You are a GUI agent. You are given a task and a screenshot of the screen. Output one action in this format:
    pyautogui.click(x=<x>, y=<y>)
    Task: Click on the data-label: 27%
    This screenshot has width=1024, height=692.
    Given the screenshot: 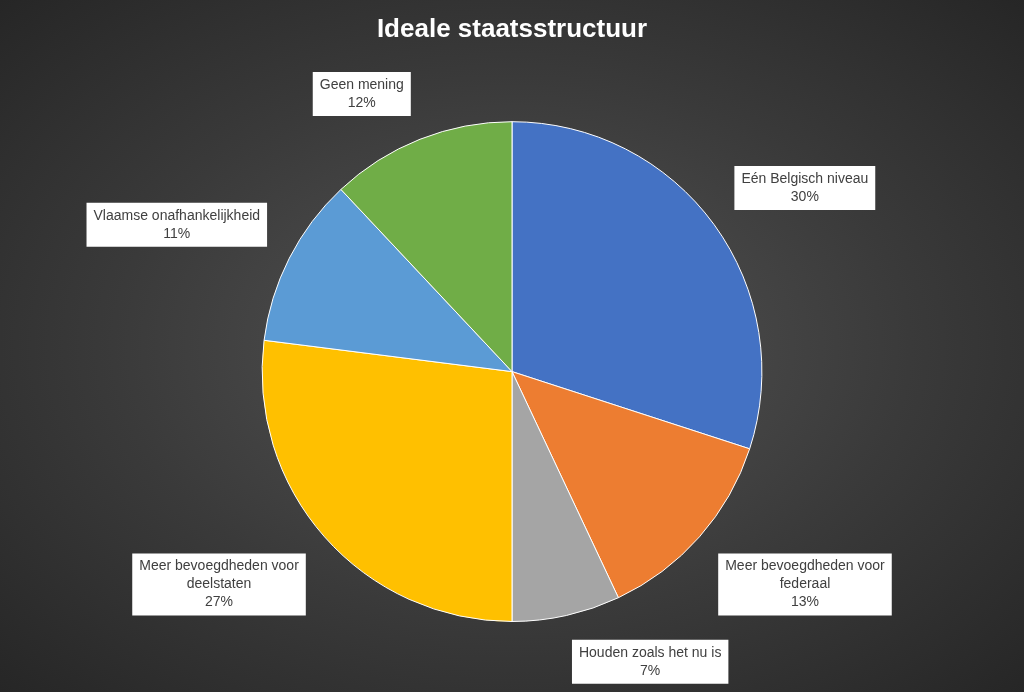 What is the action you would take?
    pyautogui.click(x=219, y=601)
    